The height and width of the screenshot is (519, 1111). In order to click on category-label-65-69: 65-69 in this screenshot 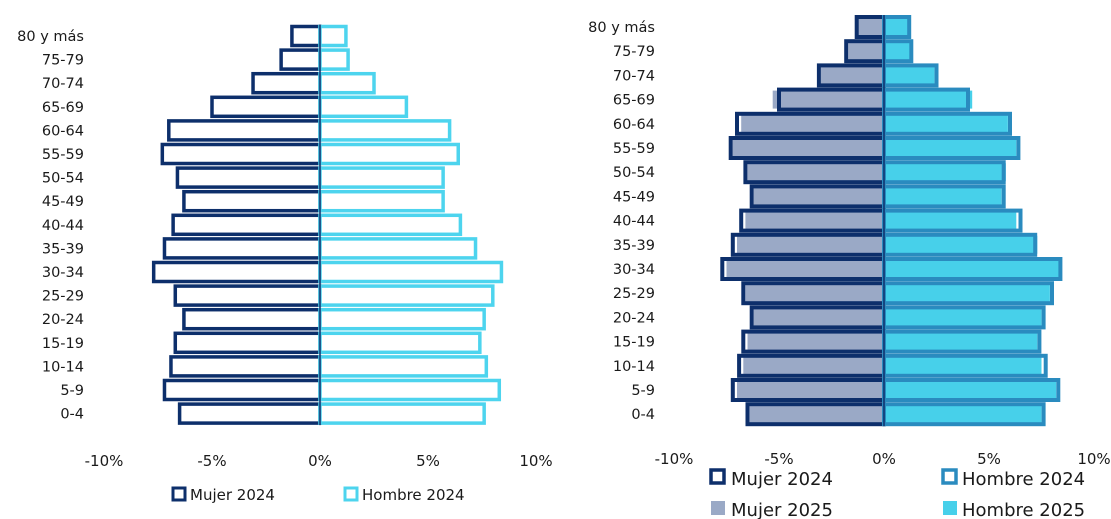, I will do `click(63, 108)`.